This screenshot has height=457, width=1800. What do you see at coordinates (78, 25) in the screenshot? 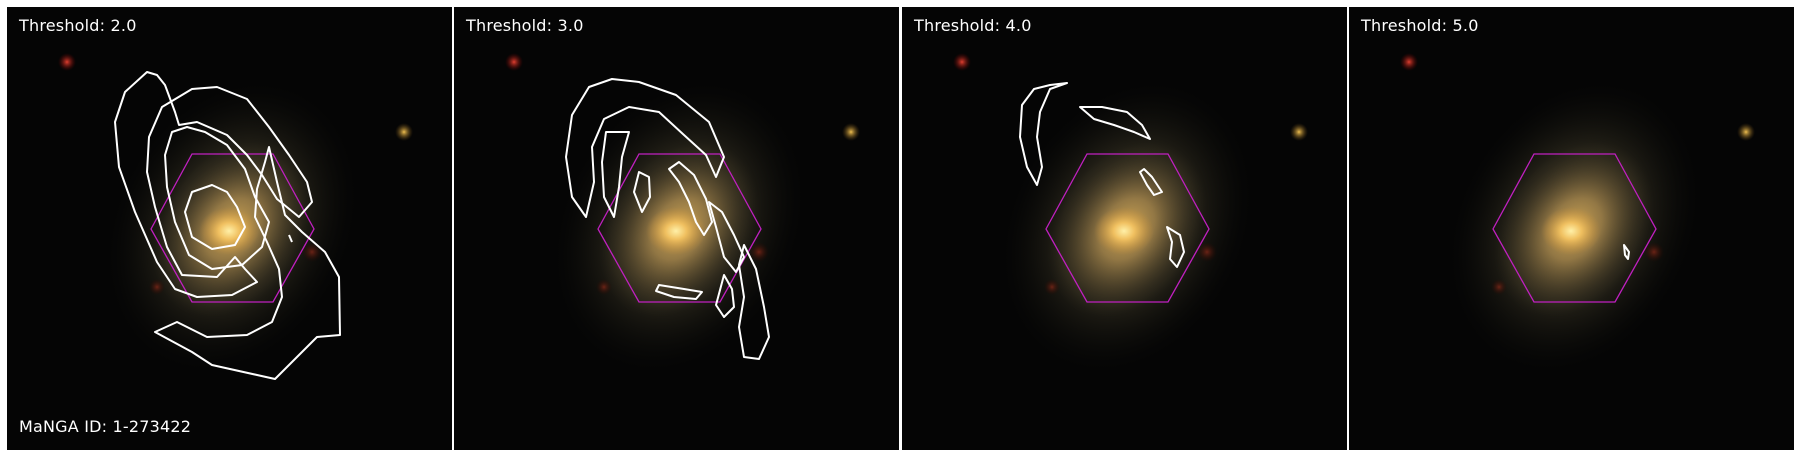
I see `threshold-label: Threshold: 2.0` at bounding box center [78, 25].